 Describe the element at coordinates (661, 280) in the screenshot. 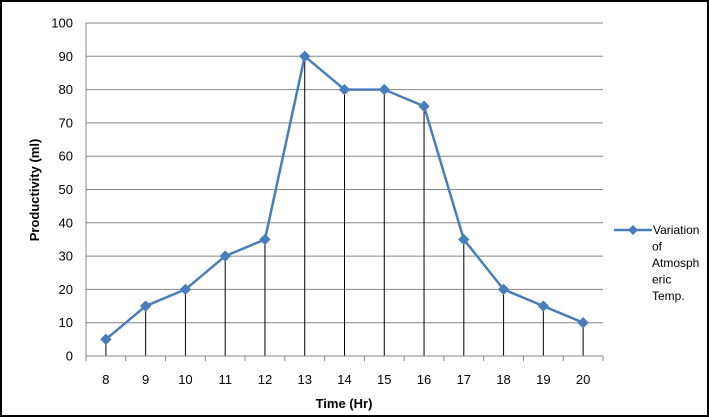

I see `legend-label: eric` at that location.